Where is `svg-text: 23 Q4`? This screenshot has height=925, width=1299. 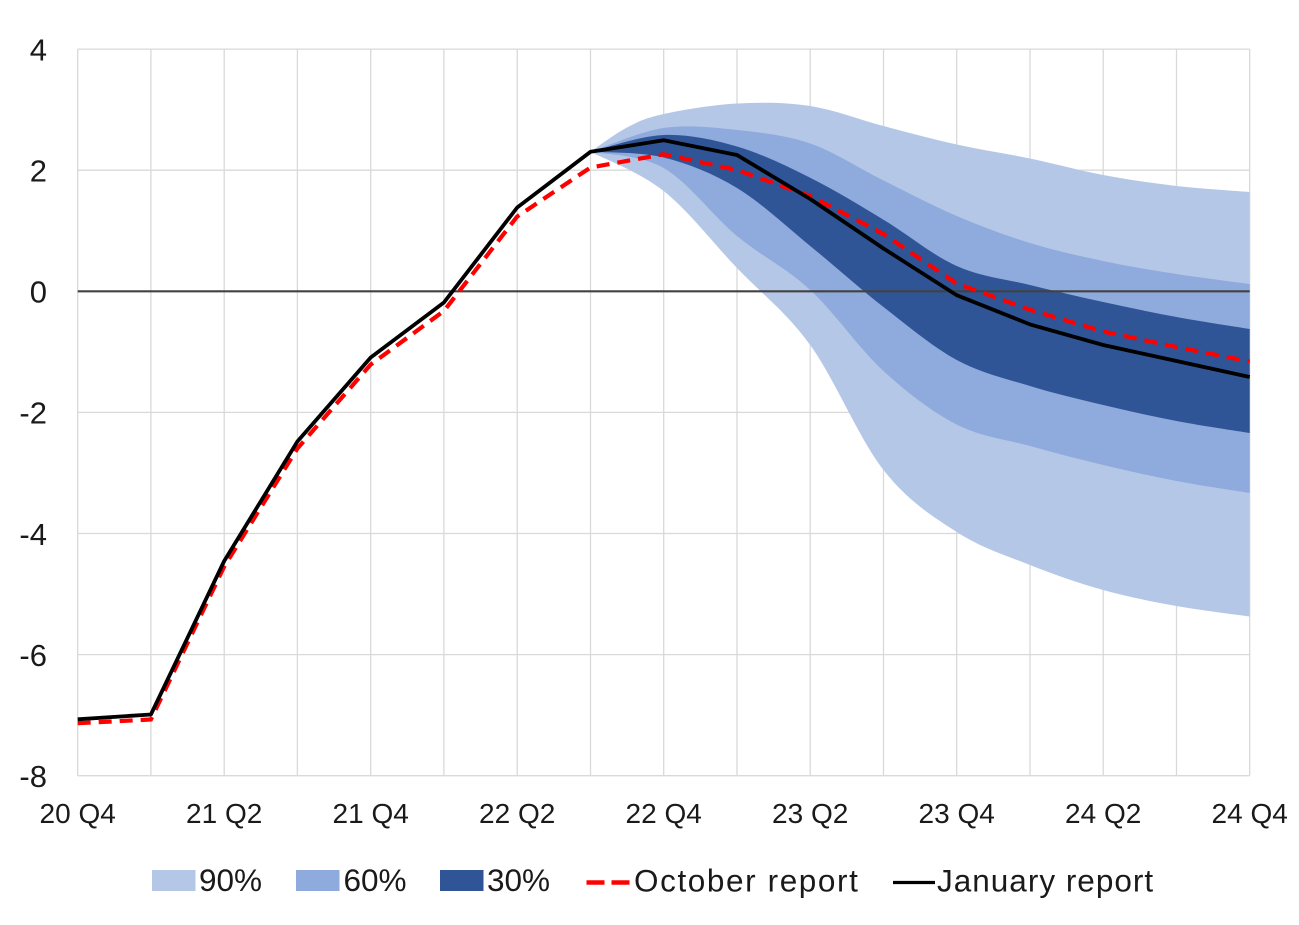 svg-text: 23 Q4 is located at coordinates (957, 813).